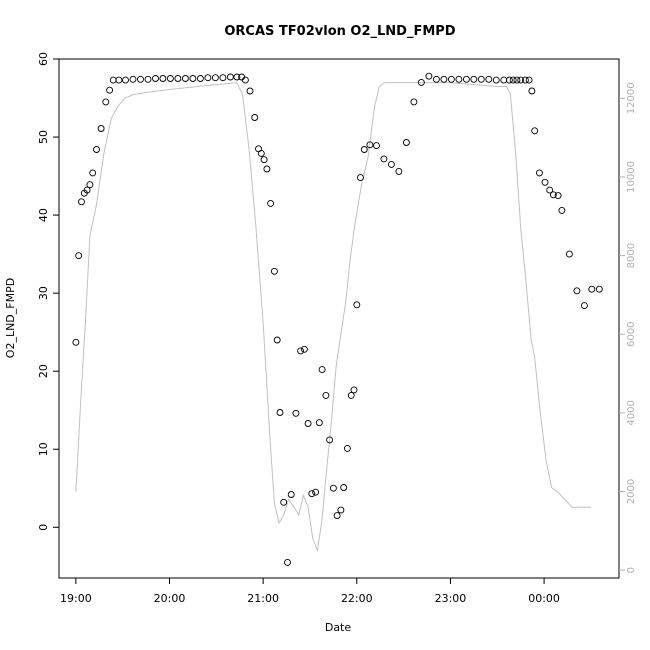  I want to click on x-axis: 19:00 20:00 21:00 22:00 23:00 00:00, so click(310, 591).